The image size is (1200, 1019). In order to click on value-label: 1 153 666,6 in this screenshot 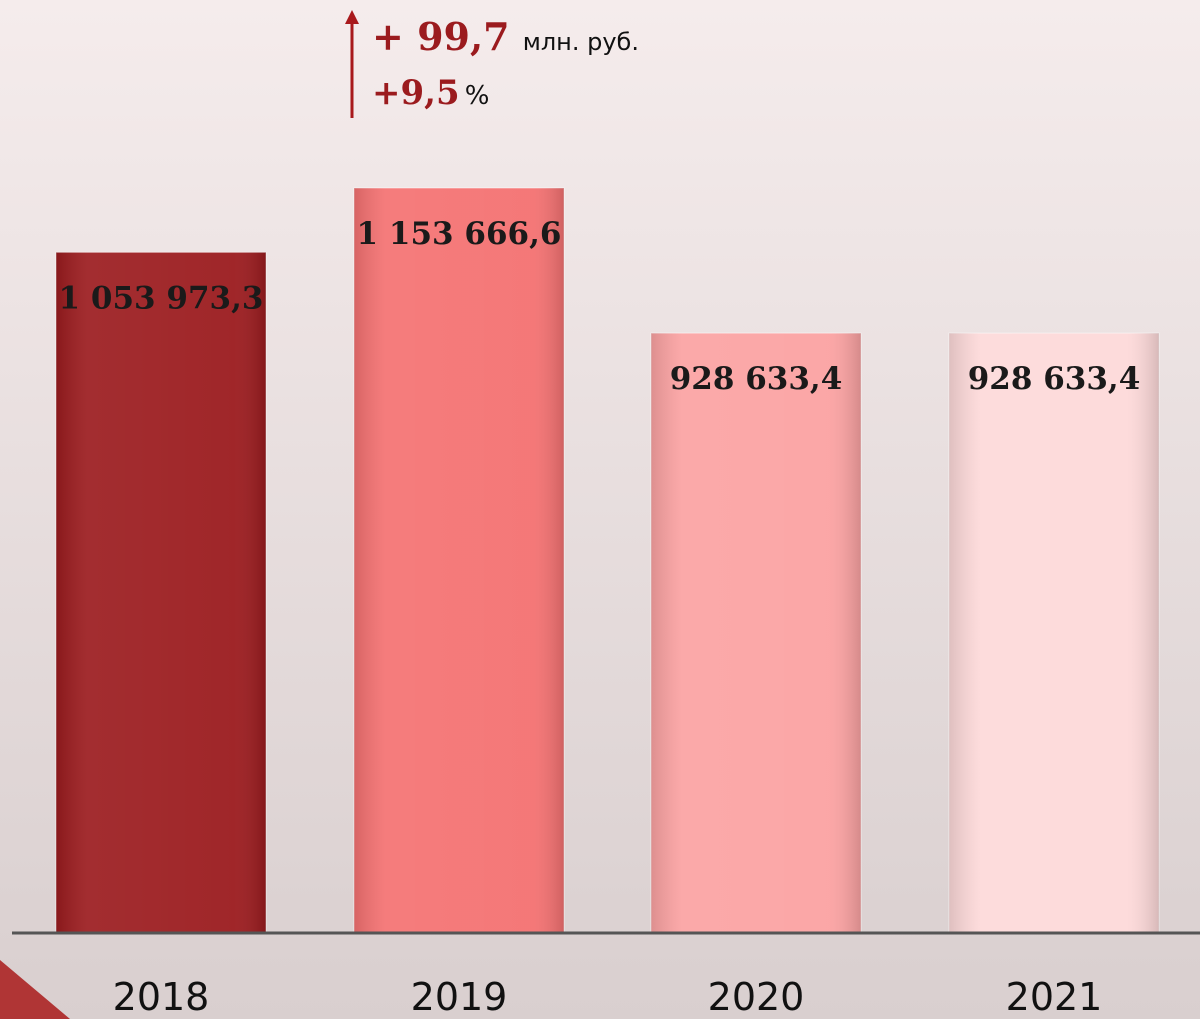, I will do `click(459, 234)`.